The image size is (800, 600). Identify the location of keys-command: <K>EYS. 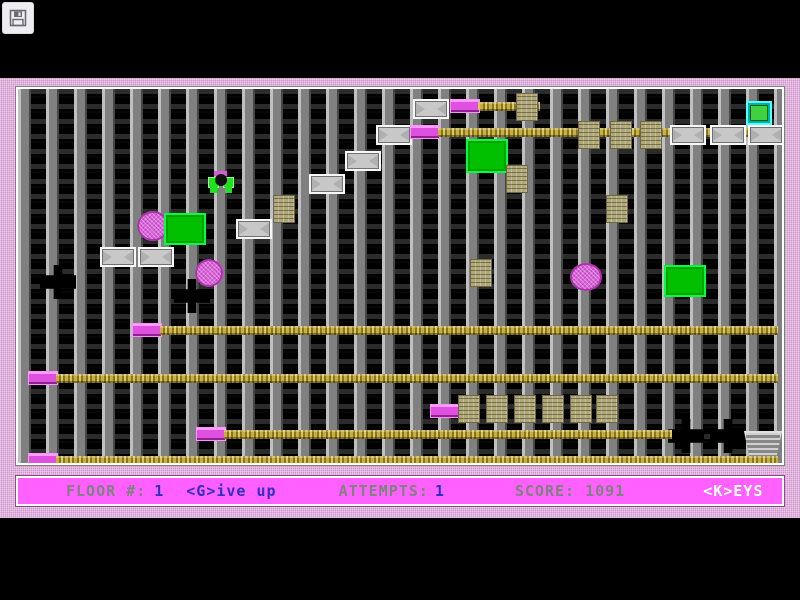
(733, 491).